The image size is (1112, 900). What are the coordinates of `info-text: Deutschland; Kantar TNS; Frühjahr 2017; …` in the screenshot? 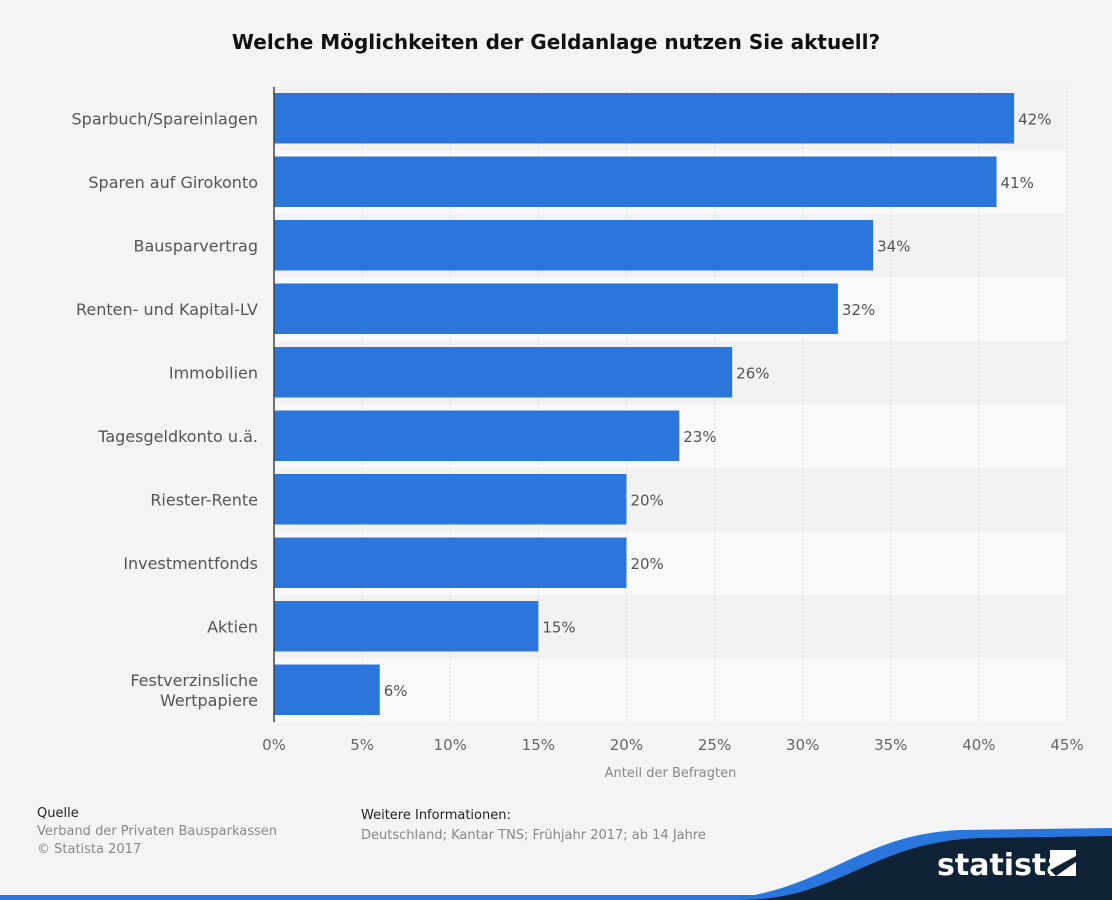 It's located at (533, 835).